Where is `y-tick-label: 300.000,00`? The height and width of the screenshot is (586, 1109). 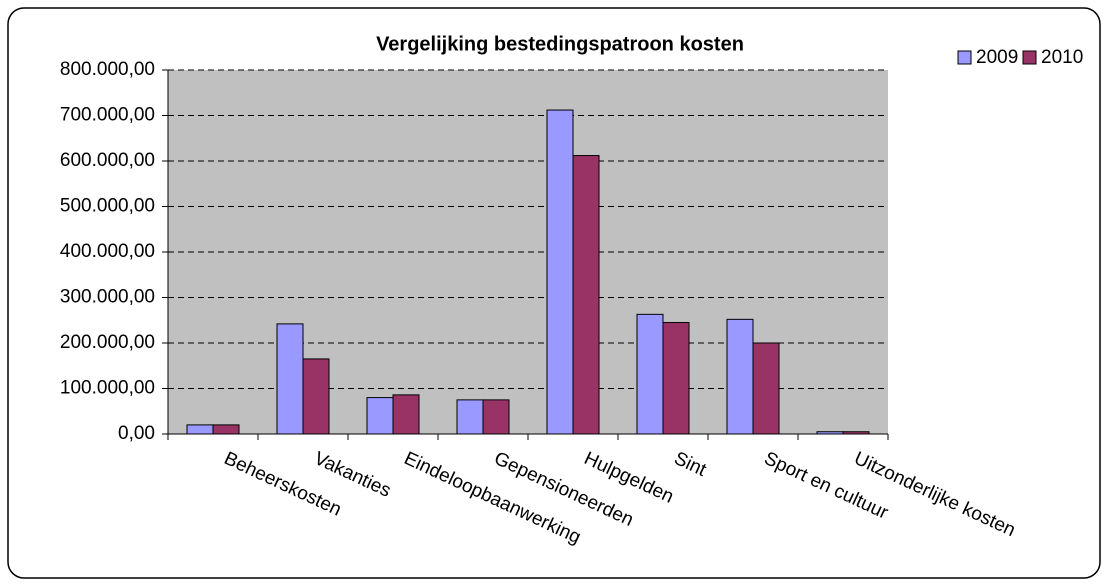
y-tick-label: 300.000,00 is located at coordinates (107, 297).